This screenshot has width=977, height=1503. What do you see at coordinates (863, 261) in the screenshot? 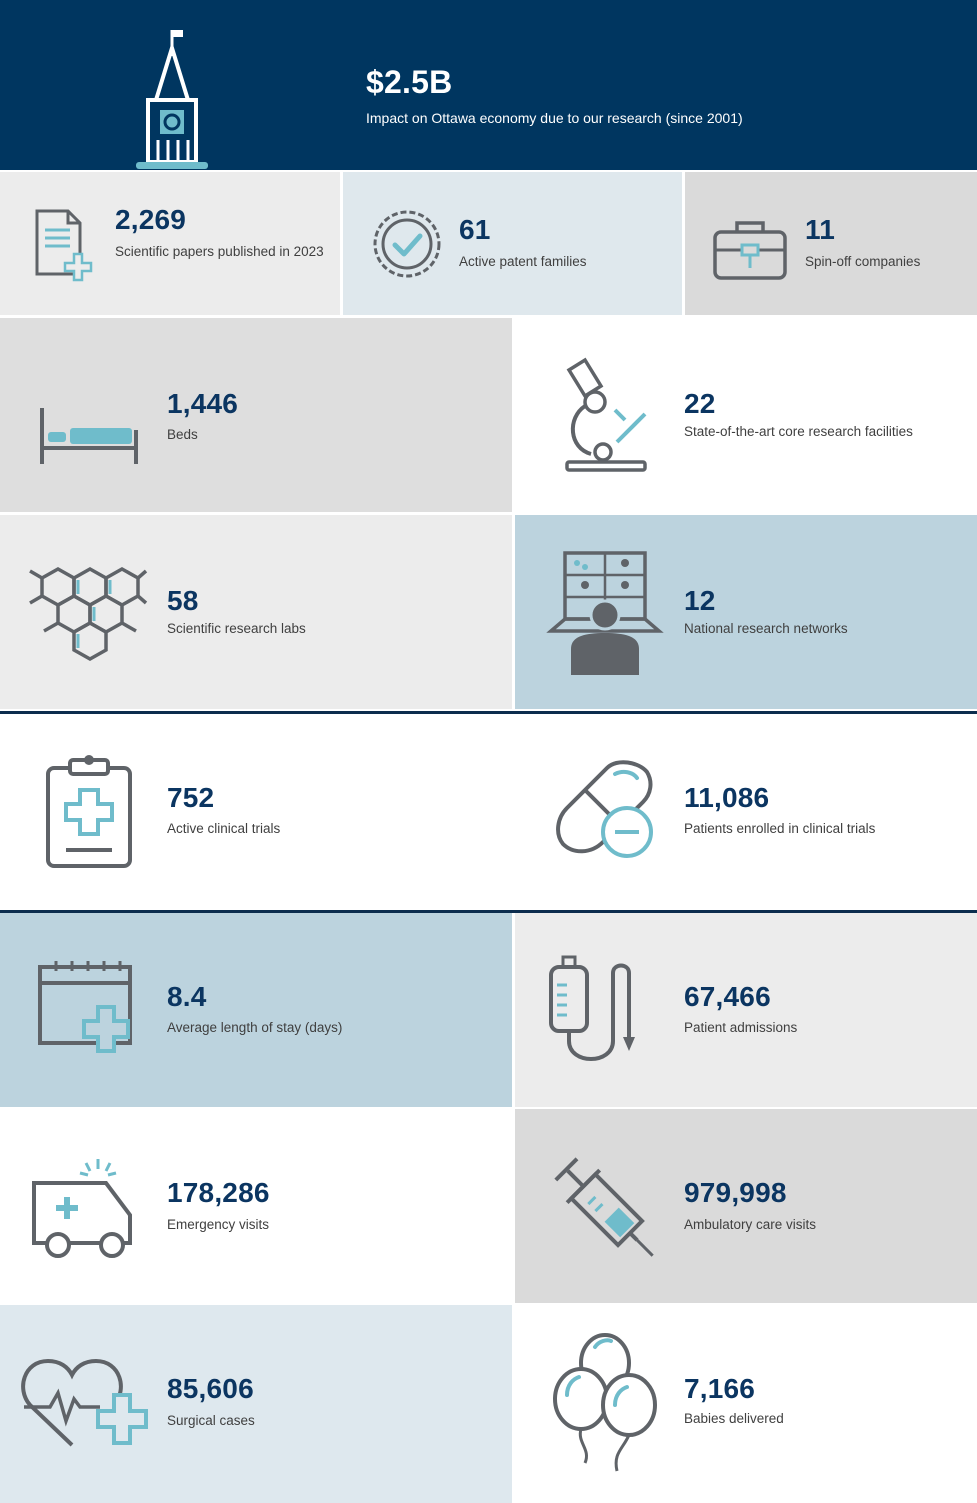
I see `stat-label: Spin-off companies` at bounding box center [863, 261].